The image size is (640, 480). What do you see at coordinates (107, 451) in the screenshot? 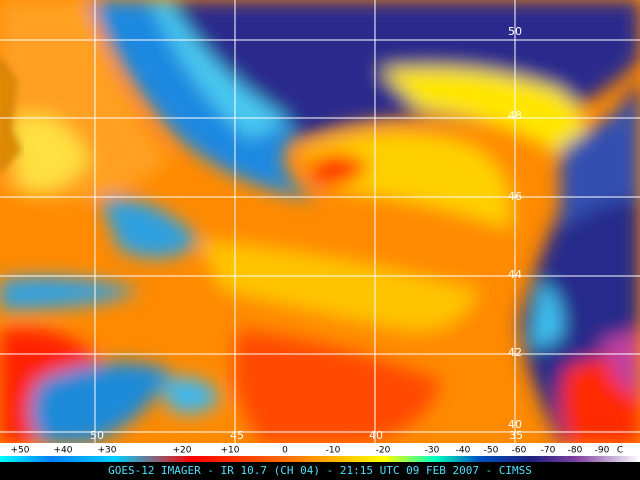
I see `scale-label: +30` at bounding box center [107, 451].